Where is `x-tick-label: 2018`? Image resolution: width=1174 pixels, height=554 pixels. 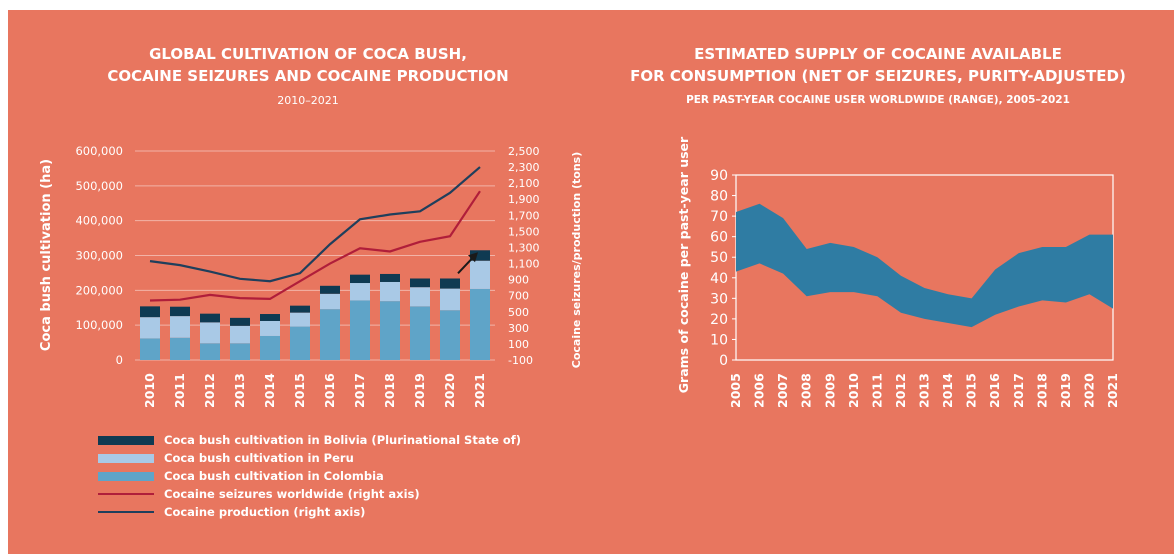 x-tick-label: 2018 is located at coordinates (389, 390).